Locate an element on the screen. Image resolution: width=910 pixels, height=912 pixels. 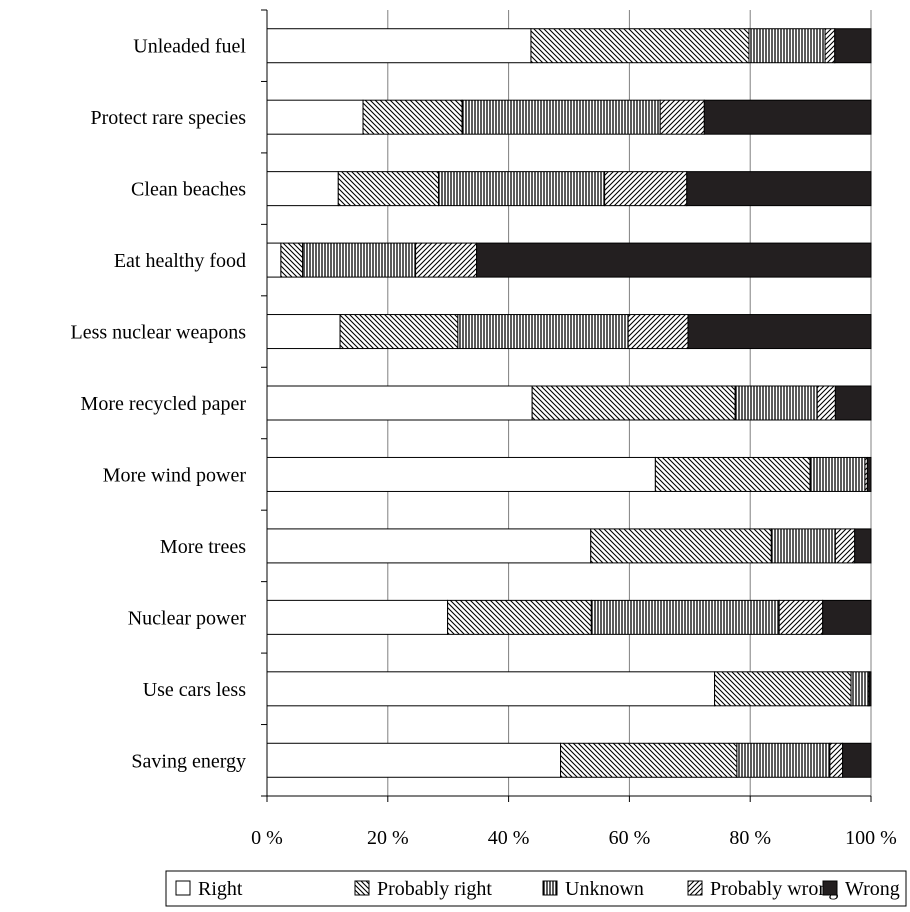
x-tick-label: 100 % is located at coordinates (871, 838).